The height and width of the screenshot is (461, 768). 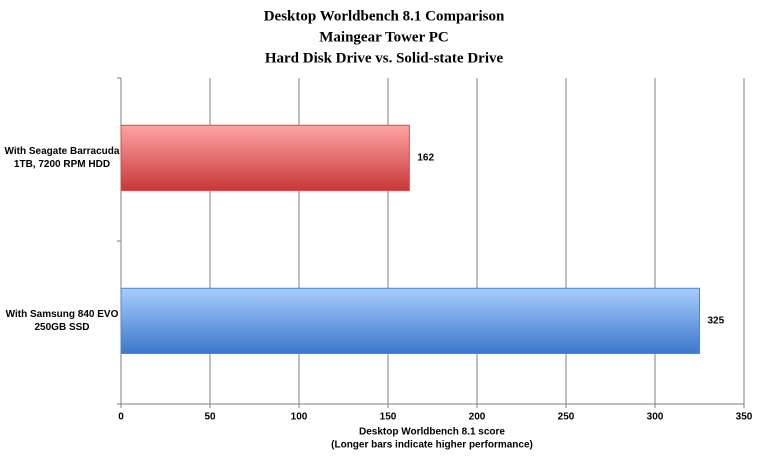 What do you see at coordinates (62, 151) in the screenshot?
I see `y-tick-label: With Seagate Barracuda` at bounding box center [62, 151].